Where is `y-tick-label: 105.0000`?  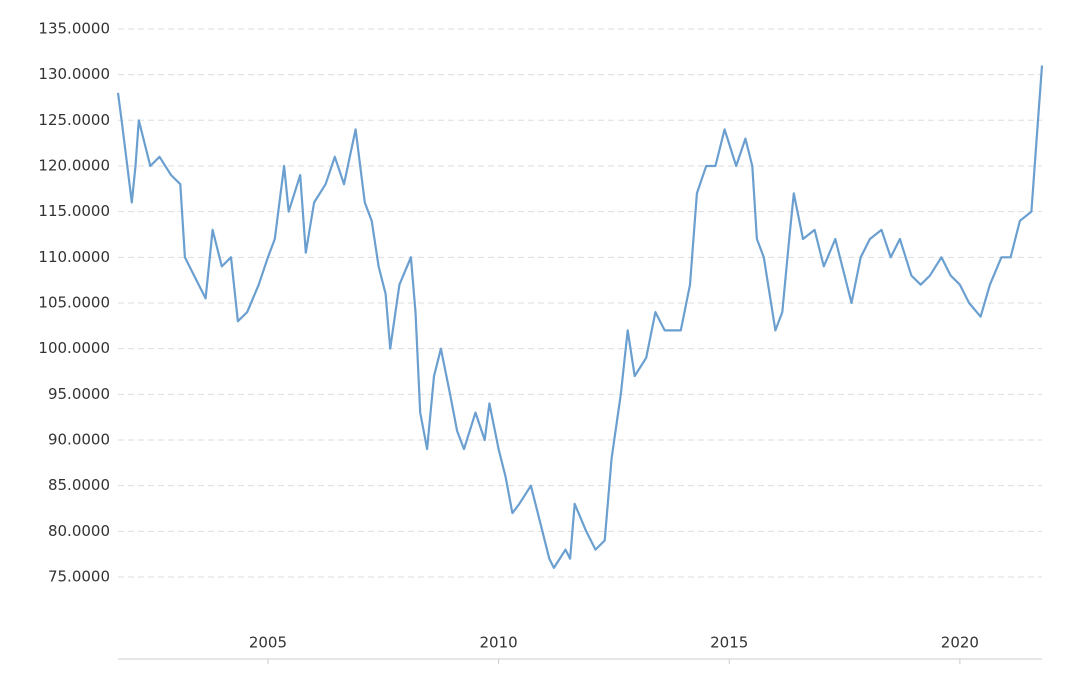 y-tick-label: 105.0000 is located at coordinates (74, 302).